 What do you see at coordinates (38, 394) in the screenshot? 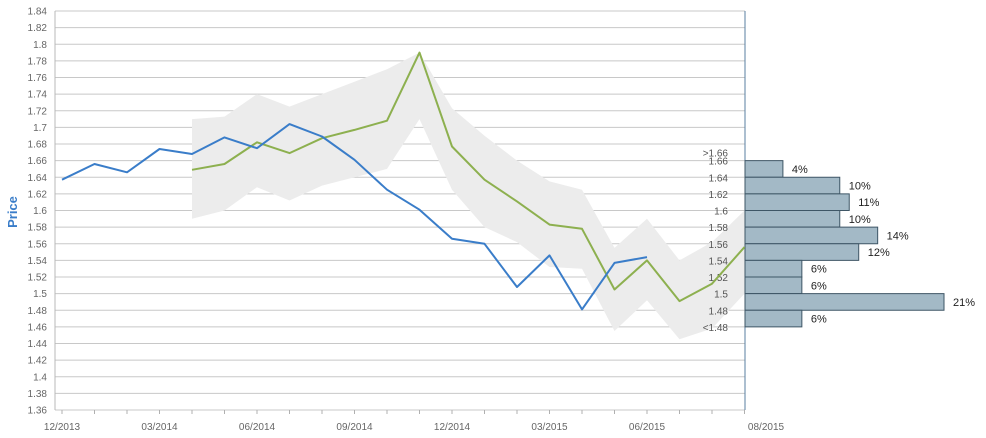
I see `y-tick-label: 1.38` at bounding box center [38, 394].